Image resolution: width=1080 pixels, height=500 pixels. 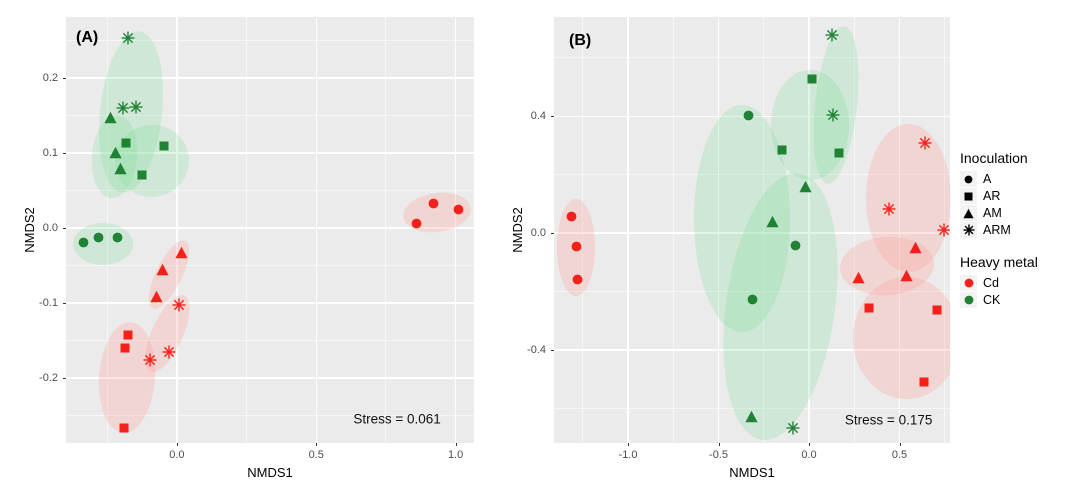 I want to click on legend-inoculation-items: A AR AM ARM, so click(x=1020, y=204).